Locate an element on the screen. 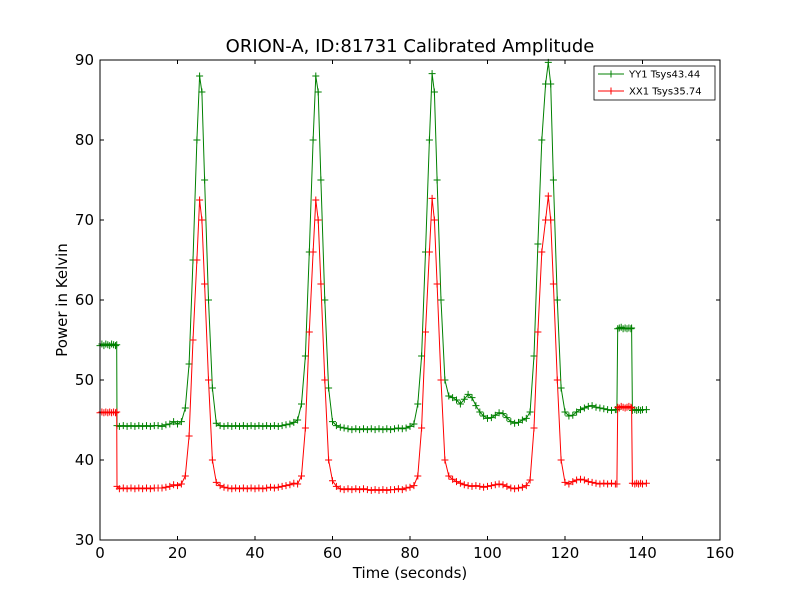  x-tick-label: 140 is located at coordinates (642, 553).